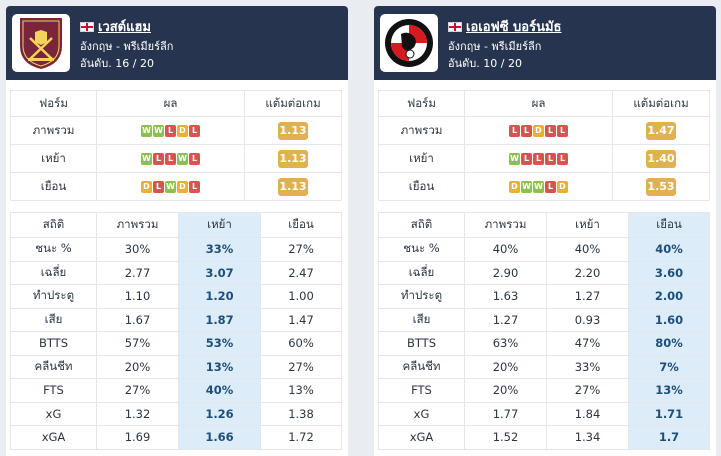 Image resolution: width=721 pixels, height=456 pixels. Describe the element at coordinates (587, 319) in the screenshot. I see `stat-home-value: 0.93` at that location.